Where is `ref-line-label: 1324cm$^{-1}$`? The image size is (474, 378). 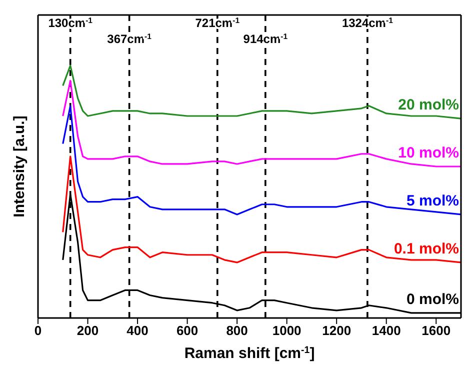 ref-line-label: 1324cm$^{-1}$ is located at coordinates (368, 23).